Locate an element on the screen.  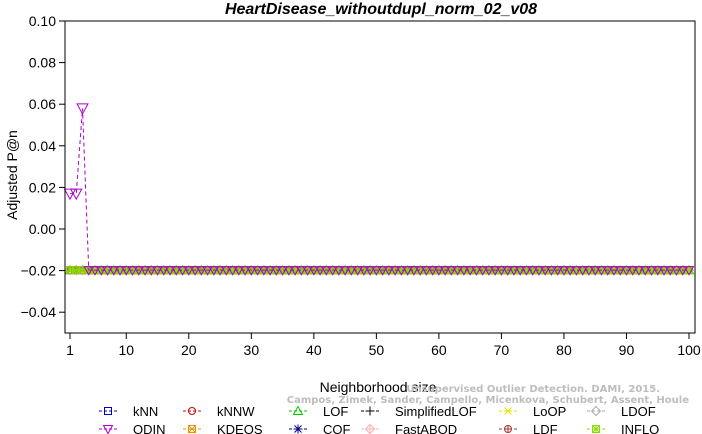
y-tick-label: 0.10 is located at coordinates (42, 21).